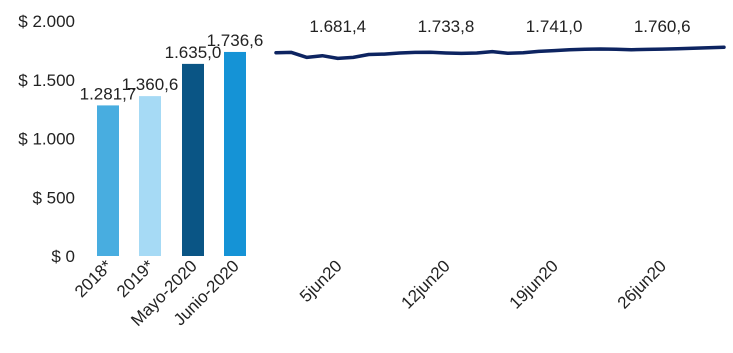 The image size is (733, 353). I want to click on y-tick-label: $ 2.000, so click(46, 21).